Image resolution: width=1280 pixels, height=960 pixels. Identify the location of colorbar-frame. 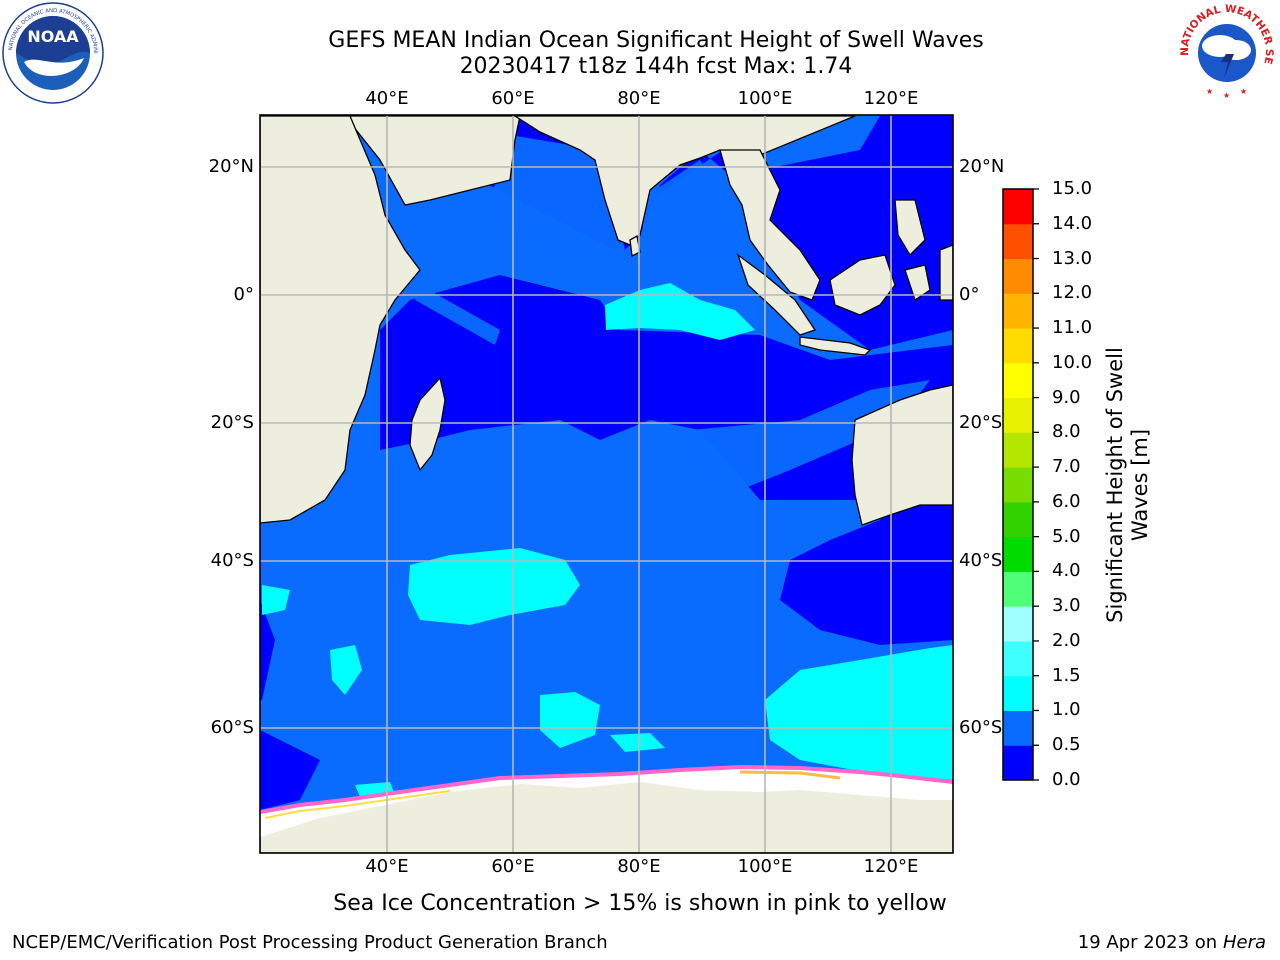
(1018, 484).